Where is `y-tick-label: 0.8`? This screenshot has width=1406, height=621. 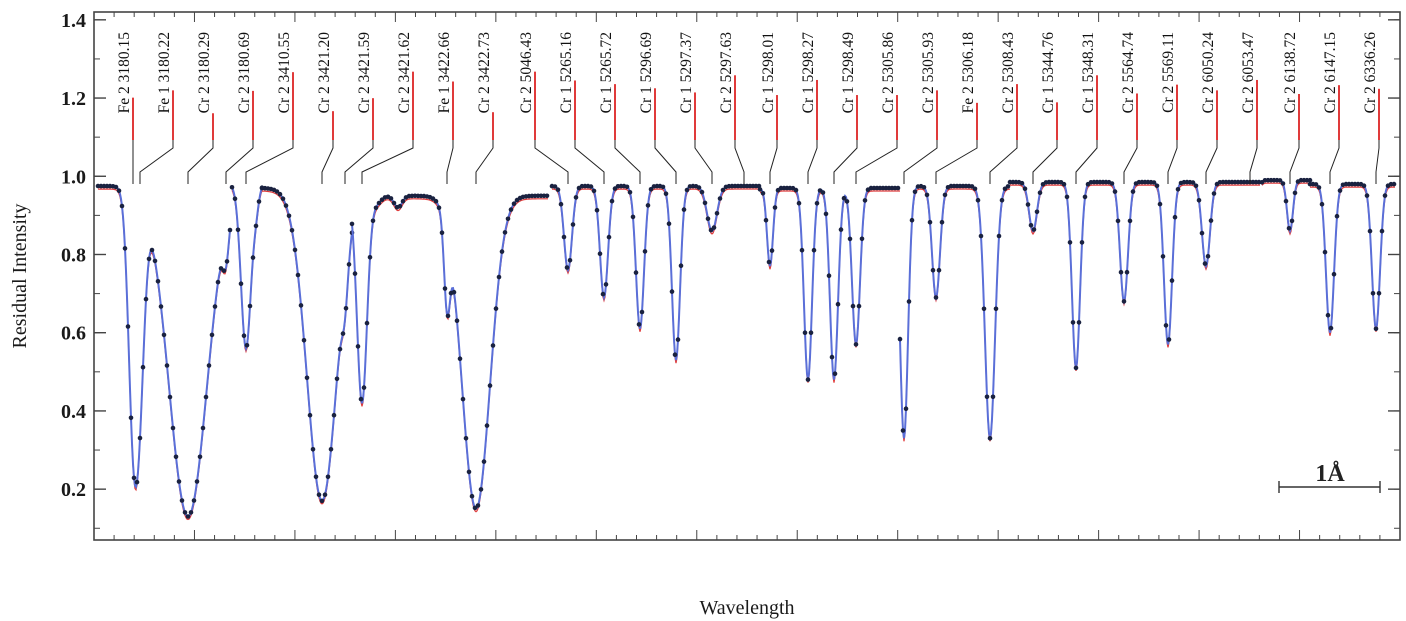
y-tick-label: 0.8 is located at coordinates (73, 255).